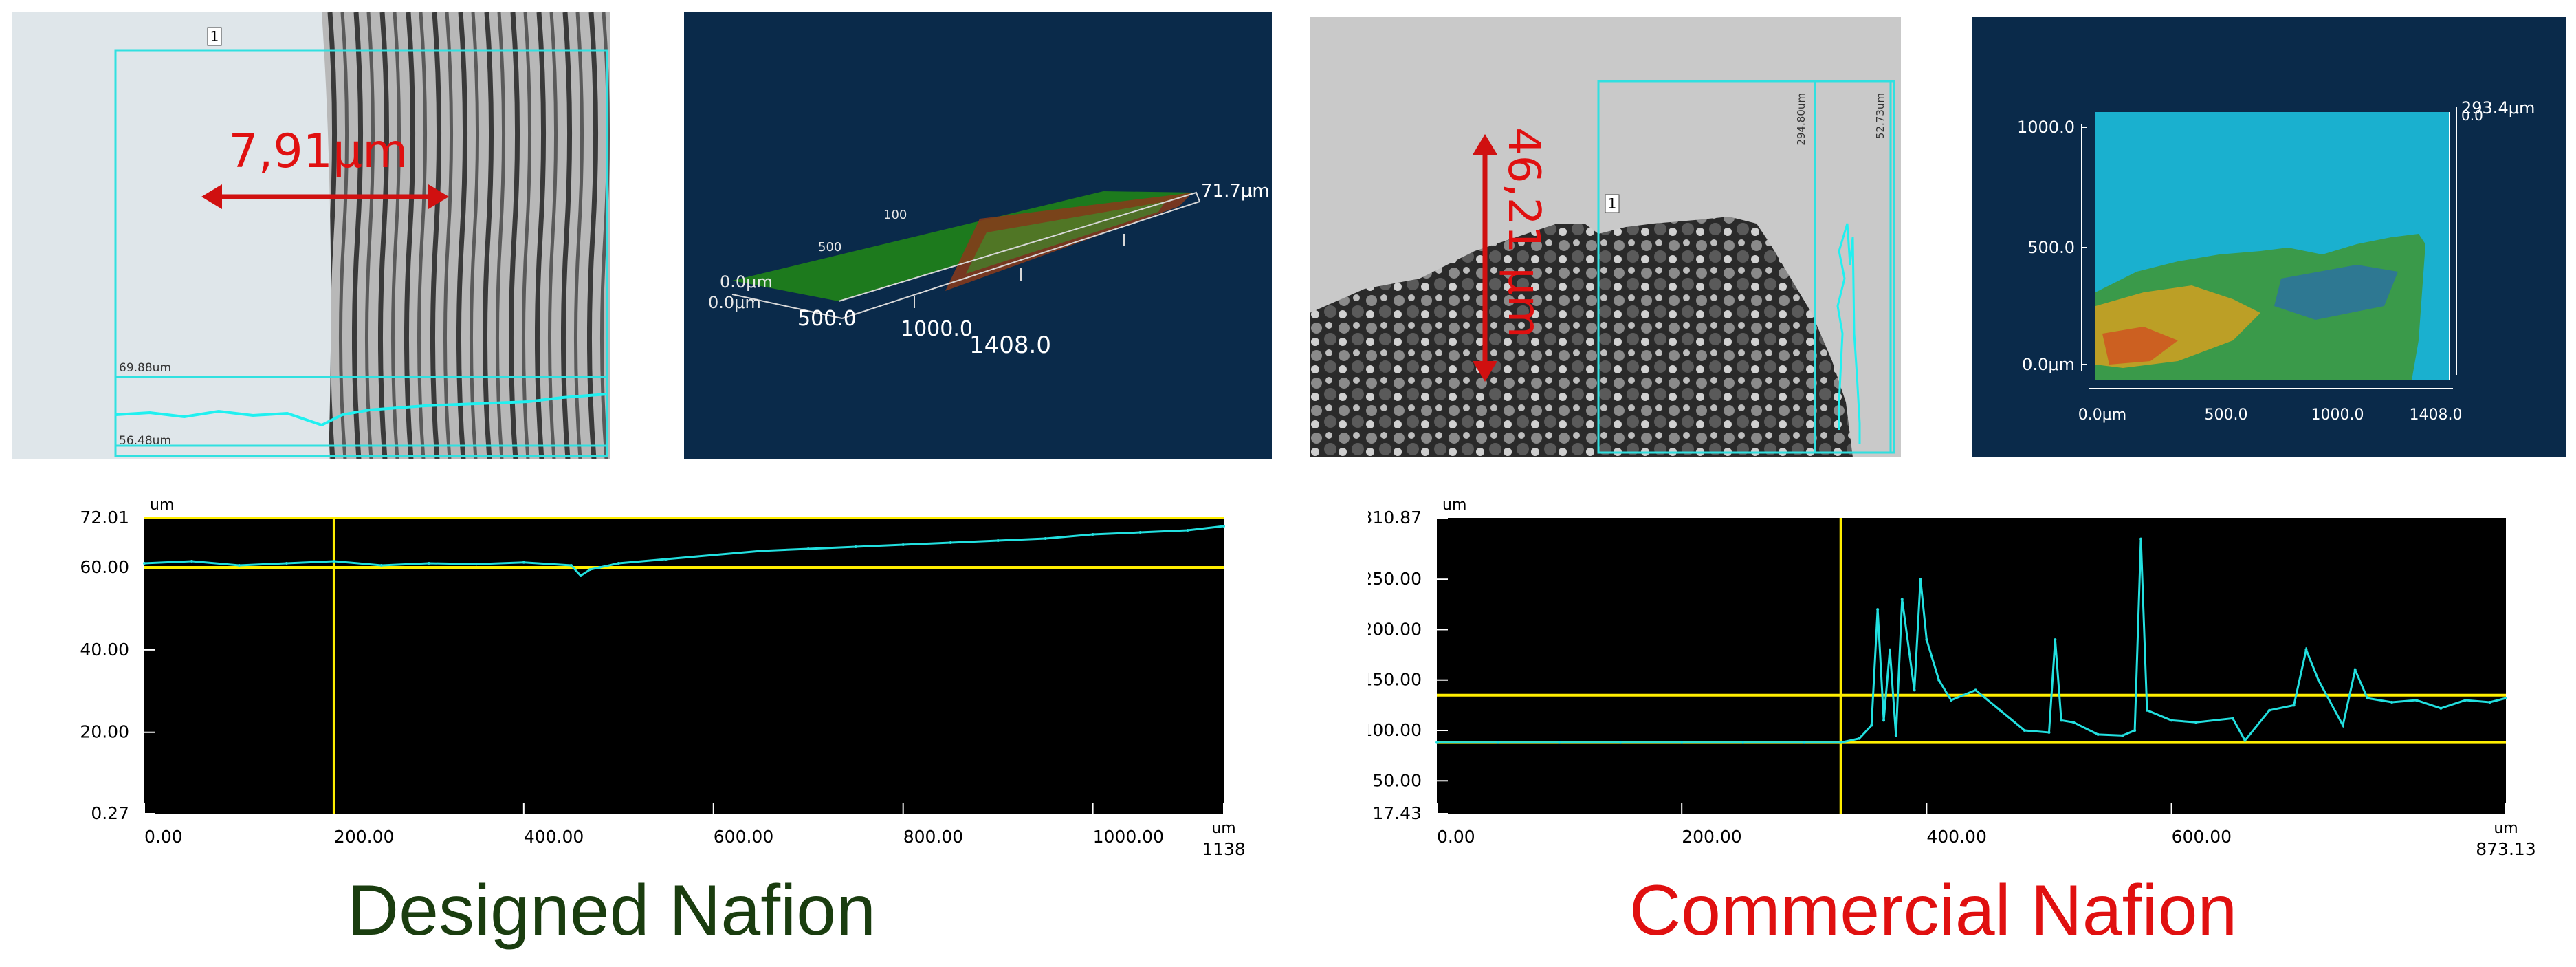  Describe the element at coordinates (611, 910) in the screenshot. I see `caption-designed: Designed Nafion` at that location.